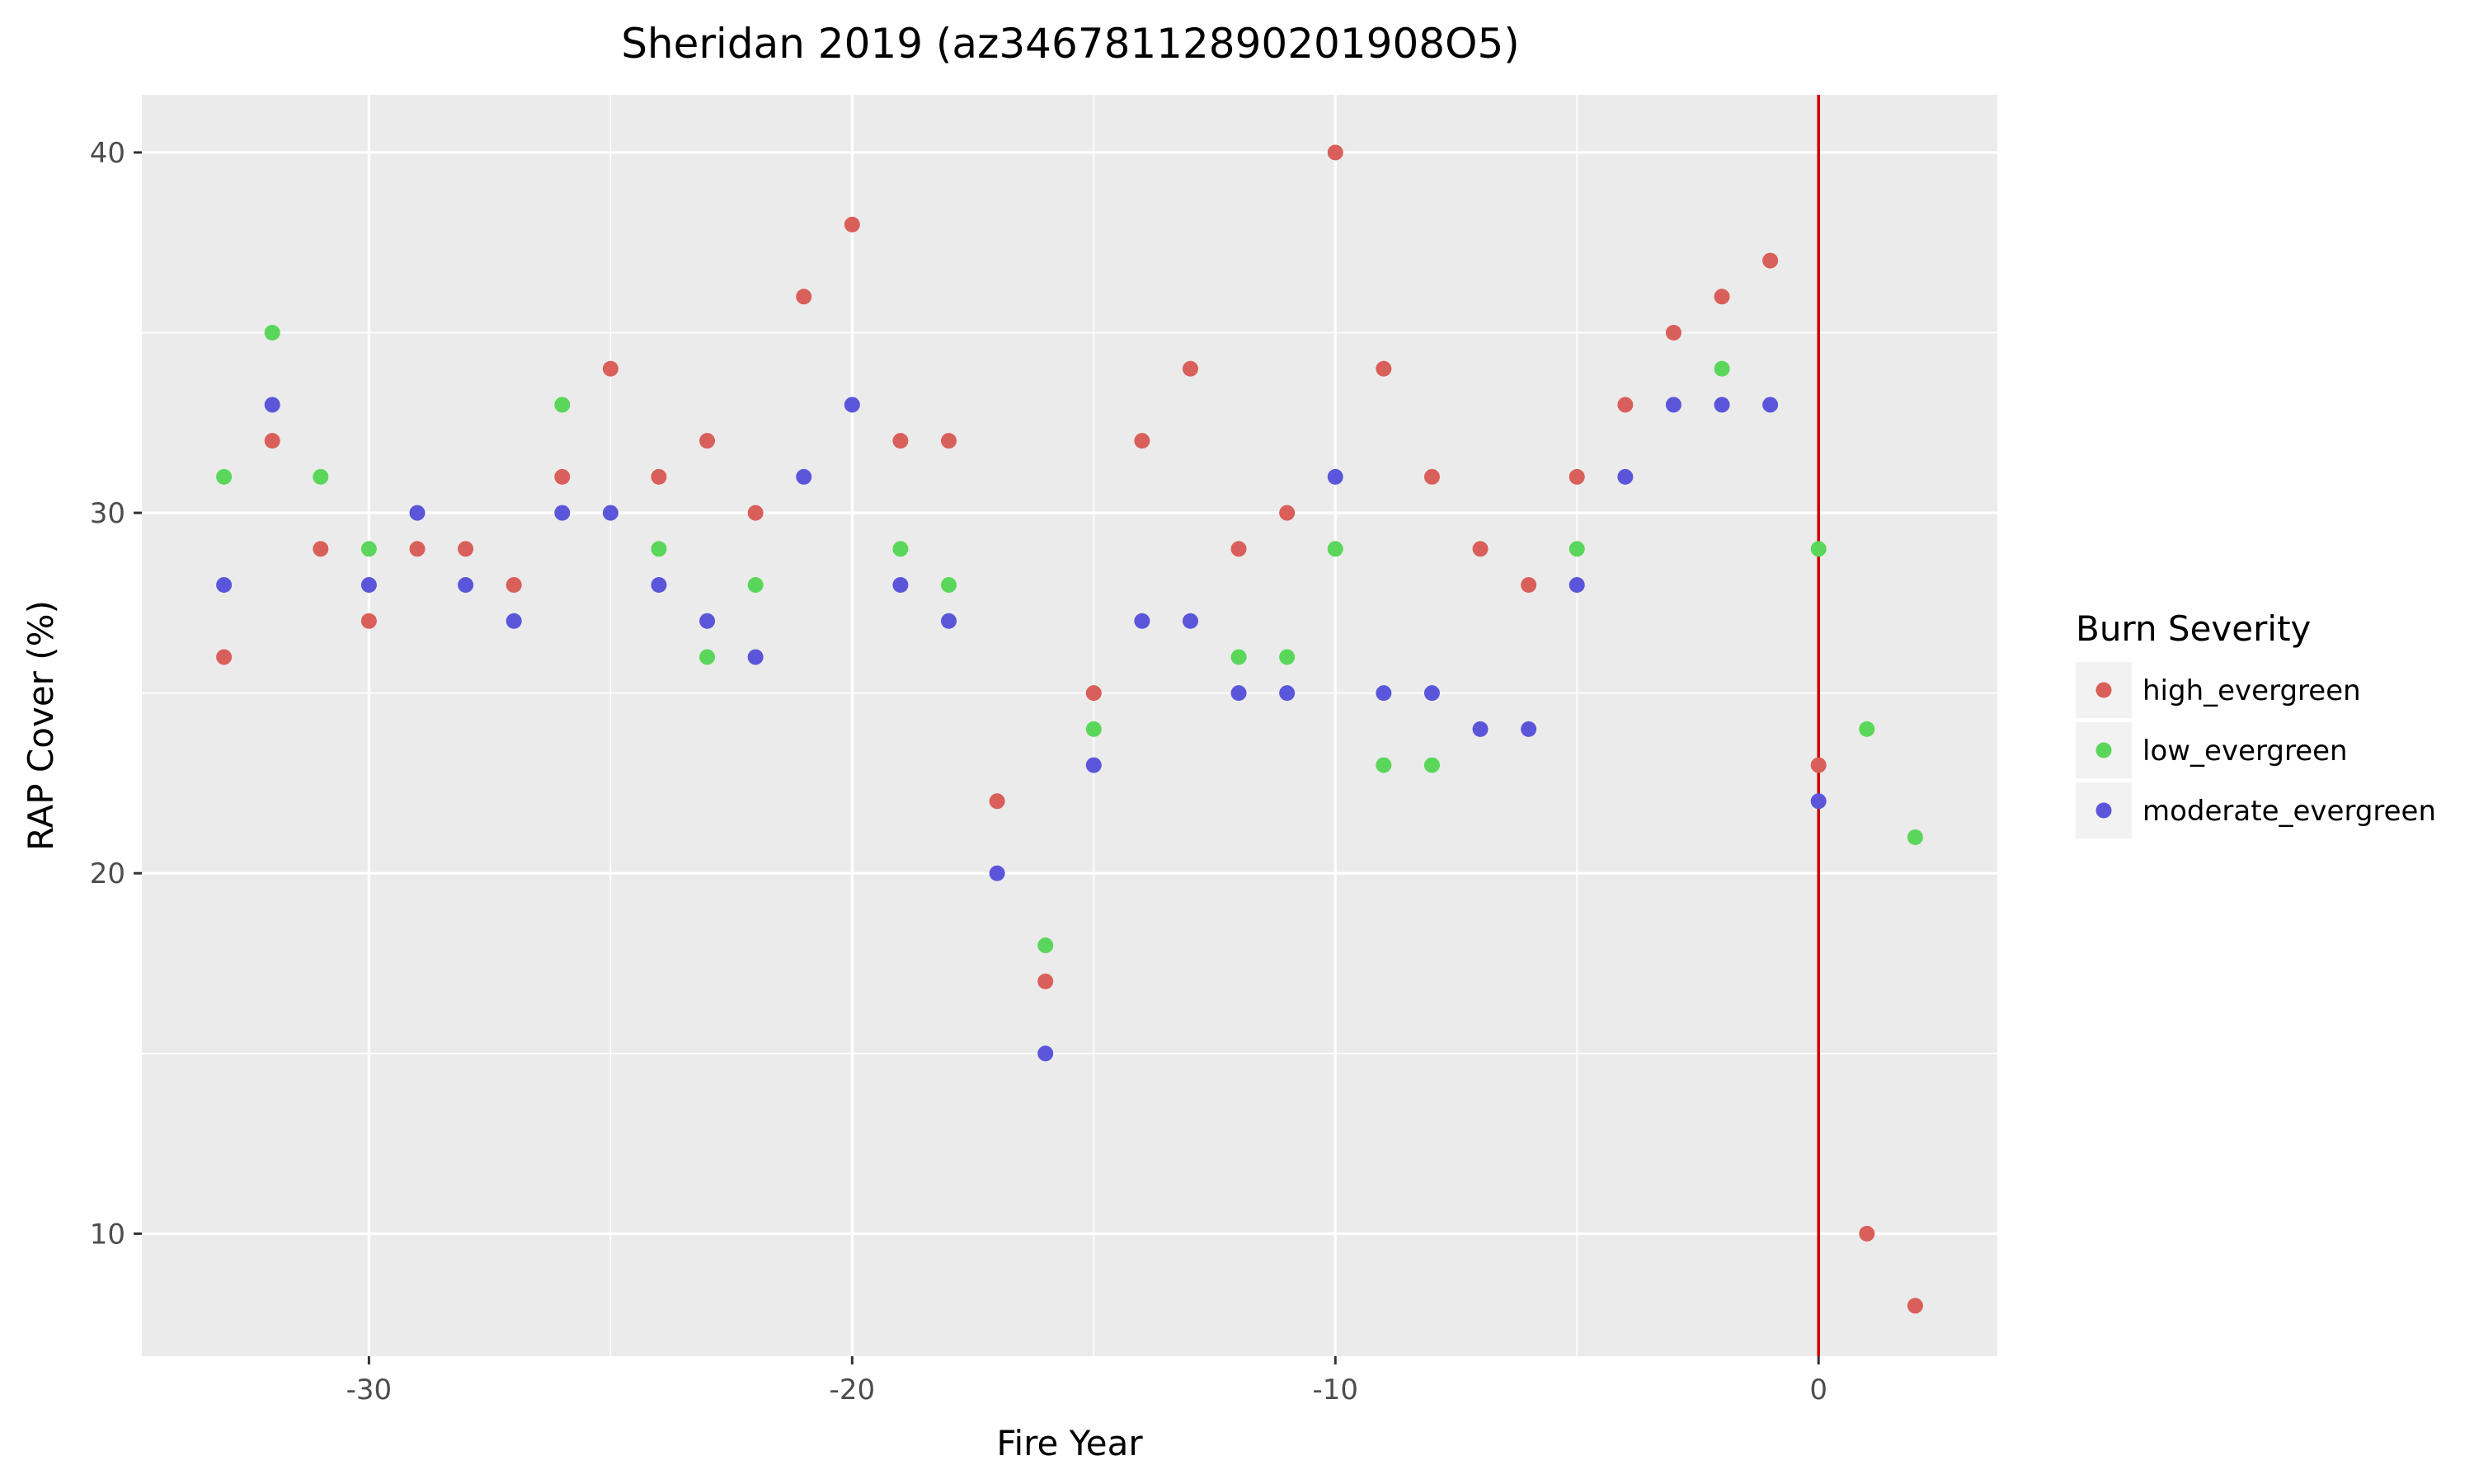 This screenshot has height=1484, width=2474. What do you see at coordinates (2251, 690) in the screenshot?
I see `legend-label: high_evergreen` at bounding box center [2251, 690].